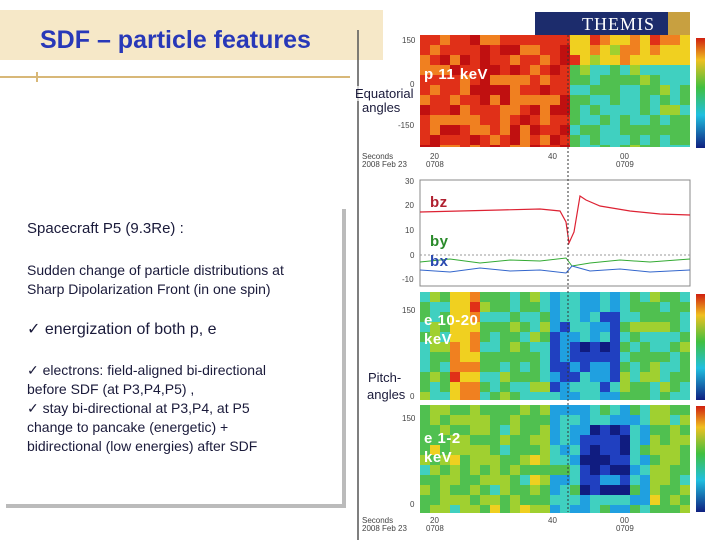 This screenshot has height=540, width=720. What do you see at coordinates (409, 418) in the screenshot?
I see `tick-label: 150` at bounding box center [409, 418].